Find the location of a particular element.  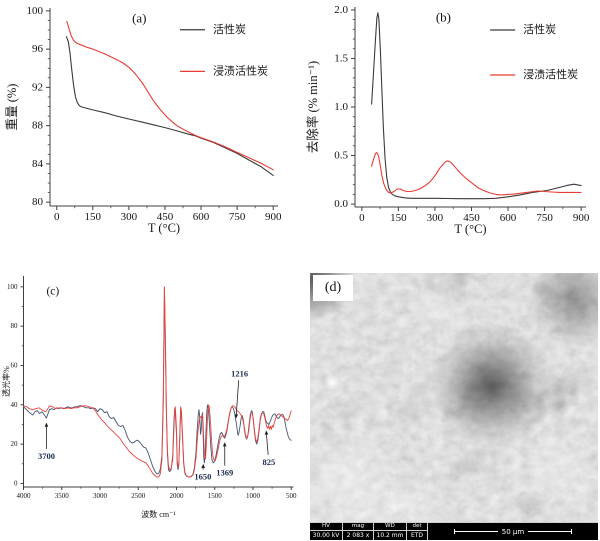

y-tick-label: 88 is located at coordinates (38, 126).